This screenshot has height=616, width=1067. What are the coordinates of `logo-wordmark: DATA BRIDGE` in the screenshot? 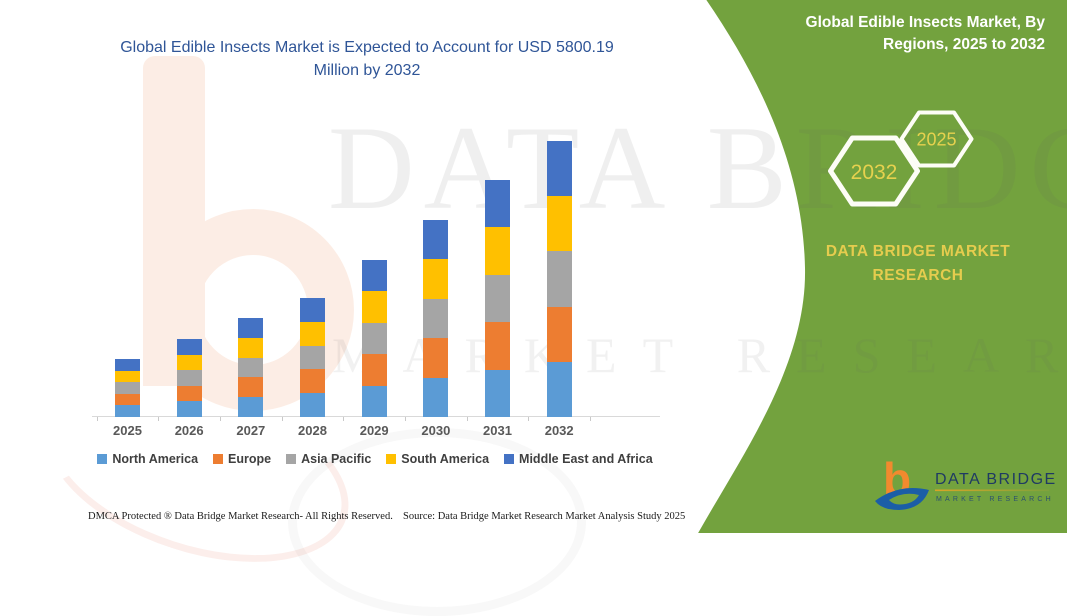 It's located at (996, 479).